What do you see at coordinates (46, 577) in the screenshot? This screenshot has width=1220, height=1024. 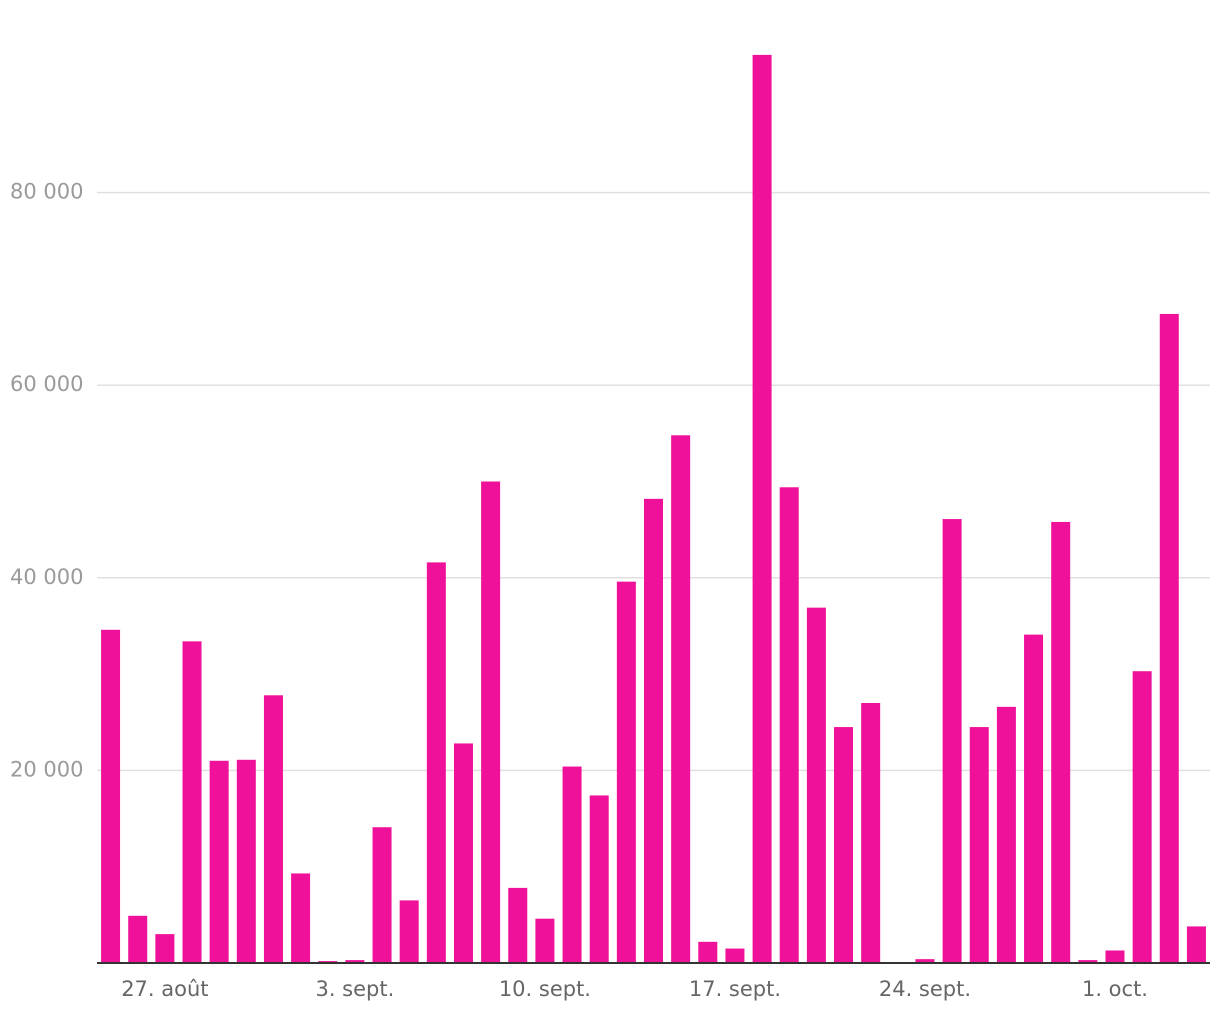 I see `y-tick-label: 40 000` at bounding box center [46, 577].